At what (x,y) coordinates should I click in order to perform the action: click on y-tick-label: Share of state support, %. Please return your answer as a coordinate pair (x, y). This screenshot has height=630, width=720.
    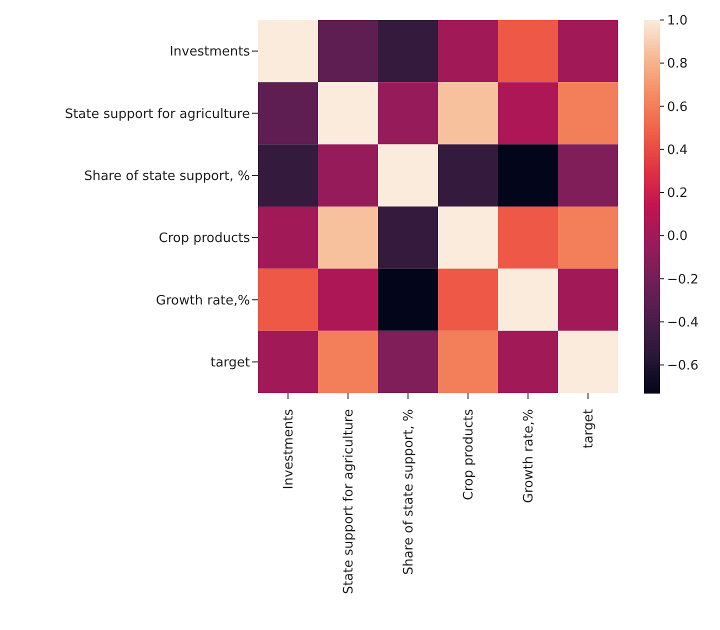
    Looking at the image, I should click on (167, 176).